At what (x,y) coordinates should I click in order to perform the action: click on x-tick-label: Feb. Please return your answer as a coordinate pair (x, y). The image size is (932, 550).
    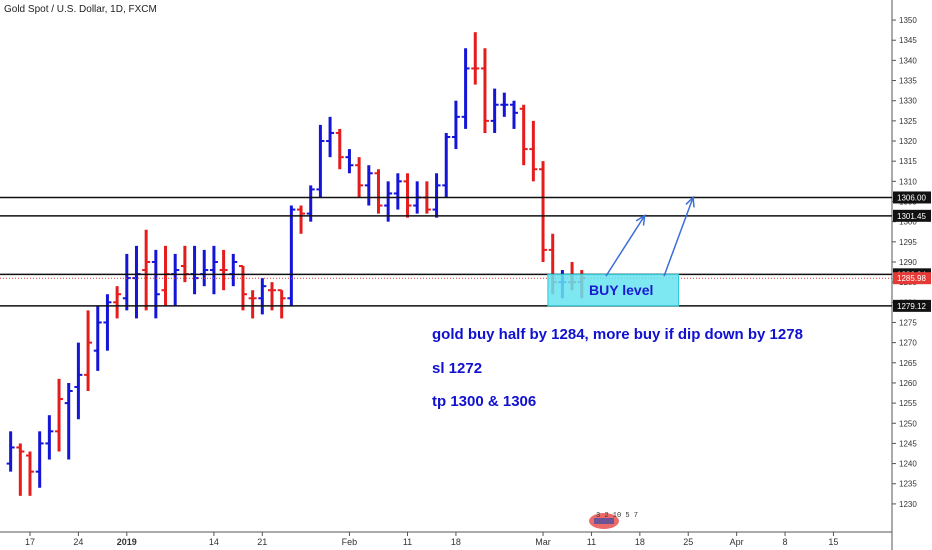
    Looking at the image, I should click on (350, 542).